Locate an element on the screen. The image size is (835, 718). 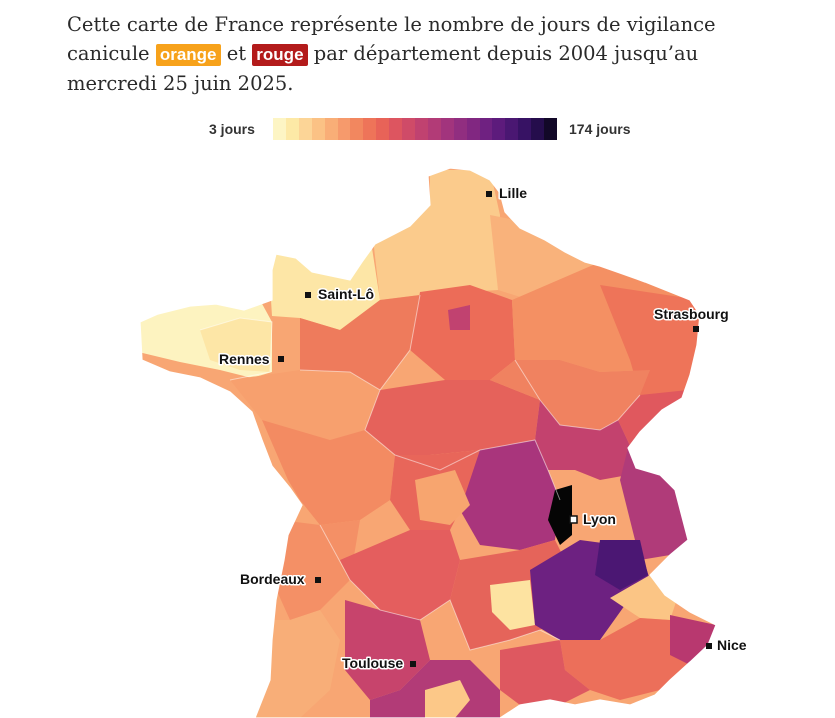
city-bordeaux: Bordeaux Bordeaux is located at coordinates (280, 579).